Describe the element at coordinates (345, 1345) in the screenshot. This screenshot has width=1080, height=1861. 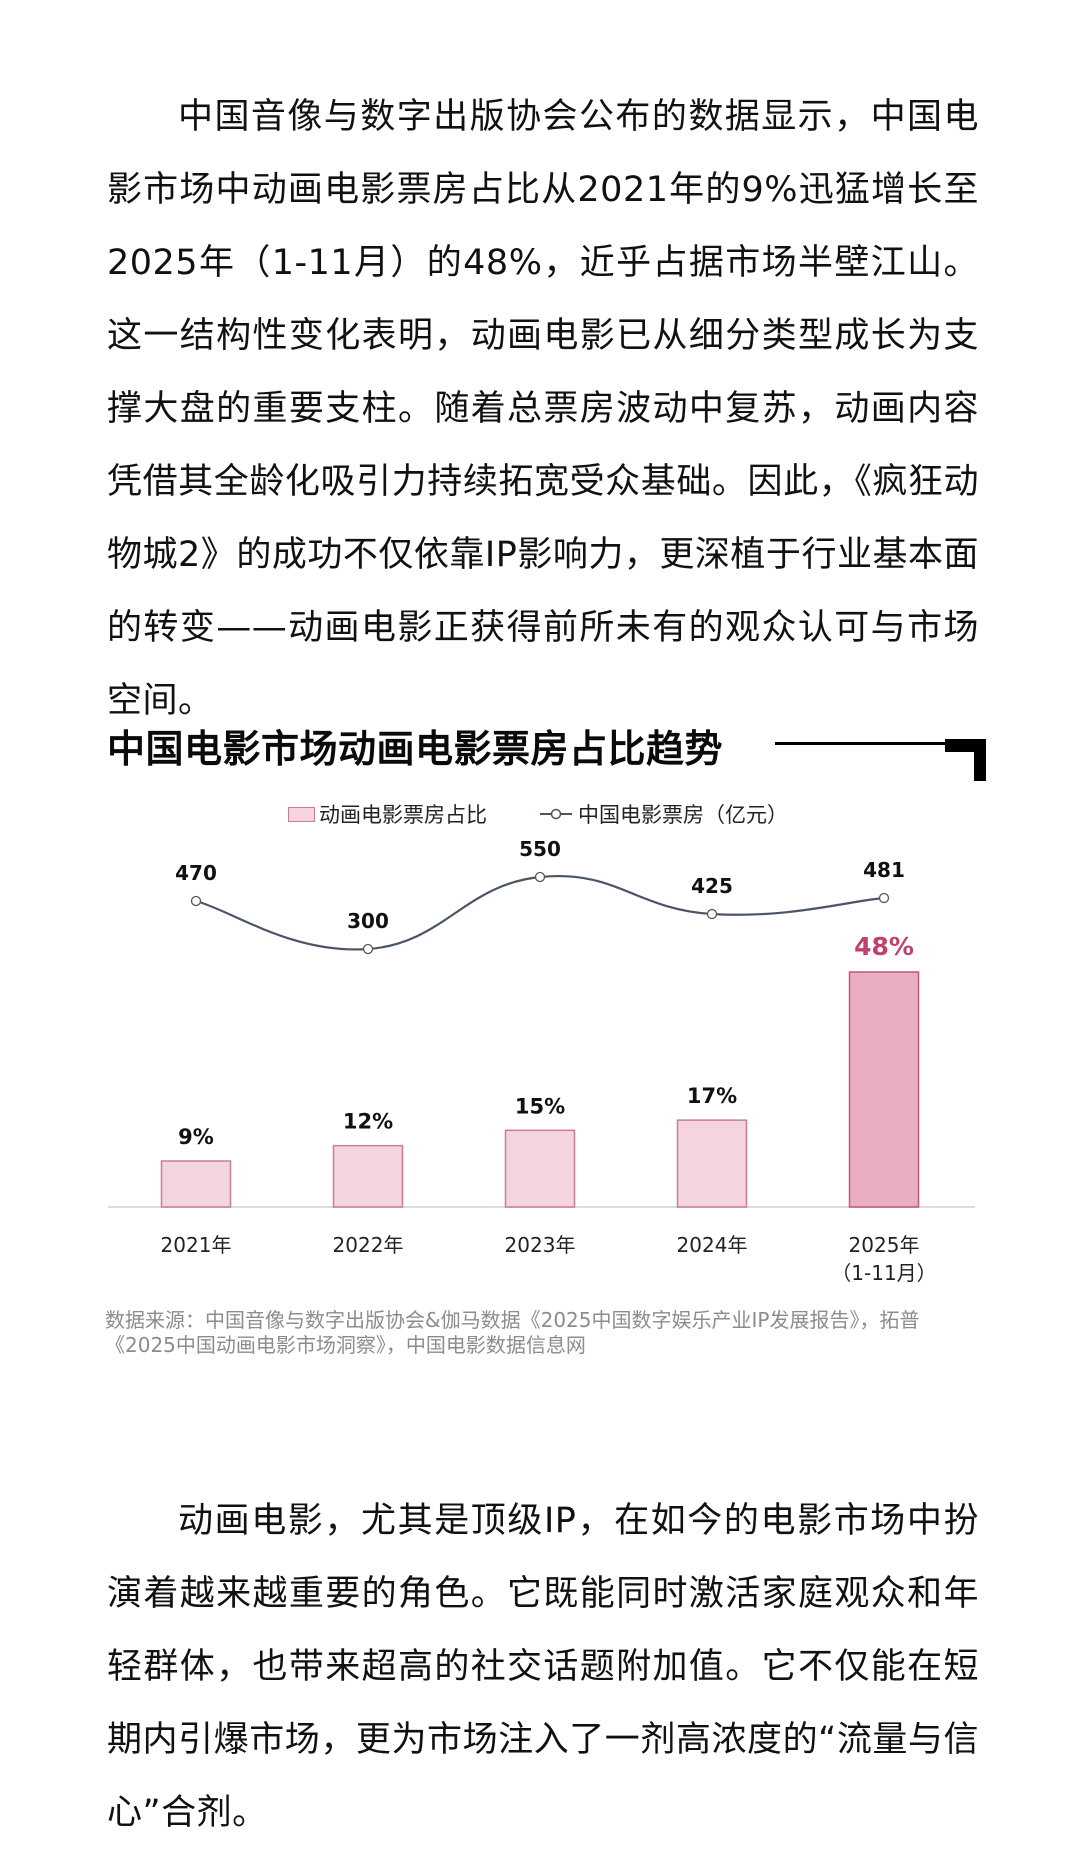
I see `source-line-2: 《2025中国动画电影市场洞察》，中国电影数据信息网` at that location.